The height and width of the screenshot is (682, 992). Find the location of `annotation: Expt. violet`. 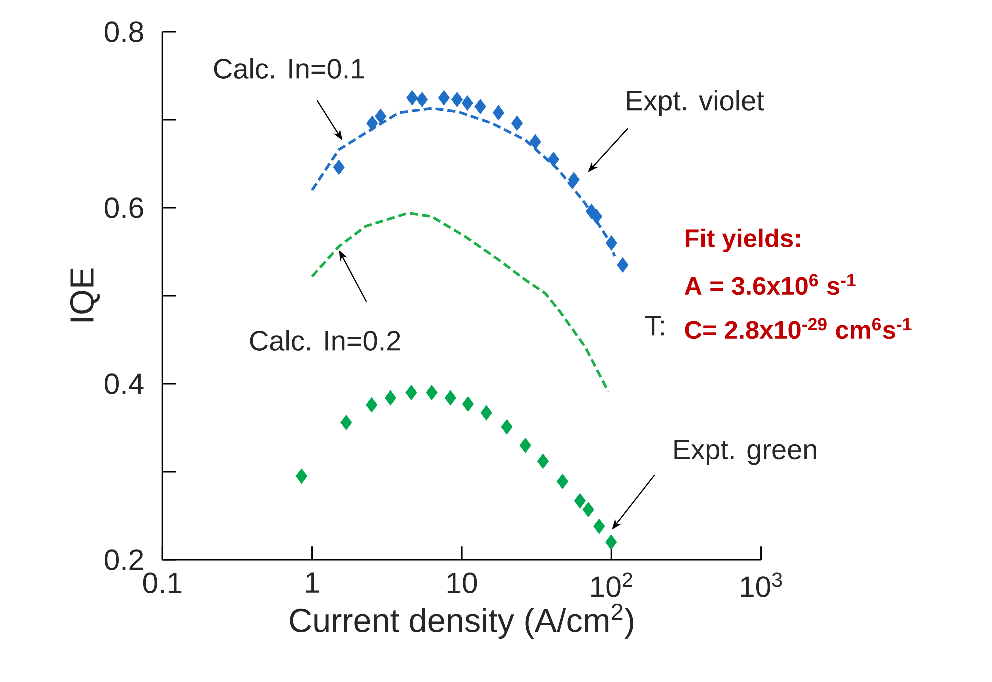

annotation: Expt. violet is located at coordinates (695, 103).